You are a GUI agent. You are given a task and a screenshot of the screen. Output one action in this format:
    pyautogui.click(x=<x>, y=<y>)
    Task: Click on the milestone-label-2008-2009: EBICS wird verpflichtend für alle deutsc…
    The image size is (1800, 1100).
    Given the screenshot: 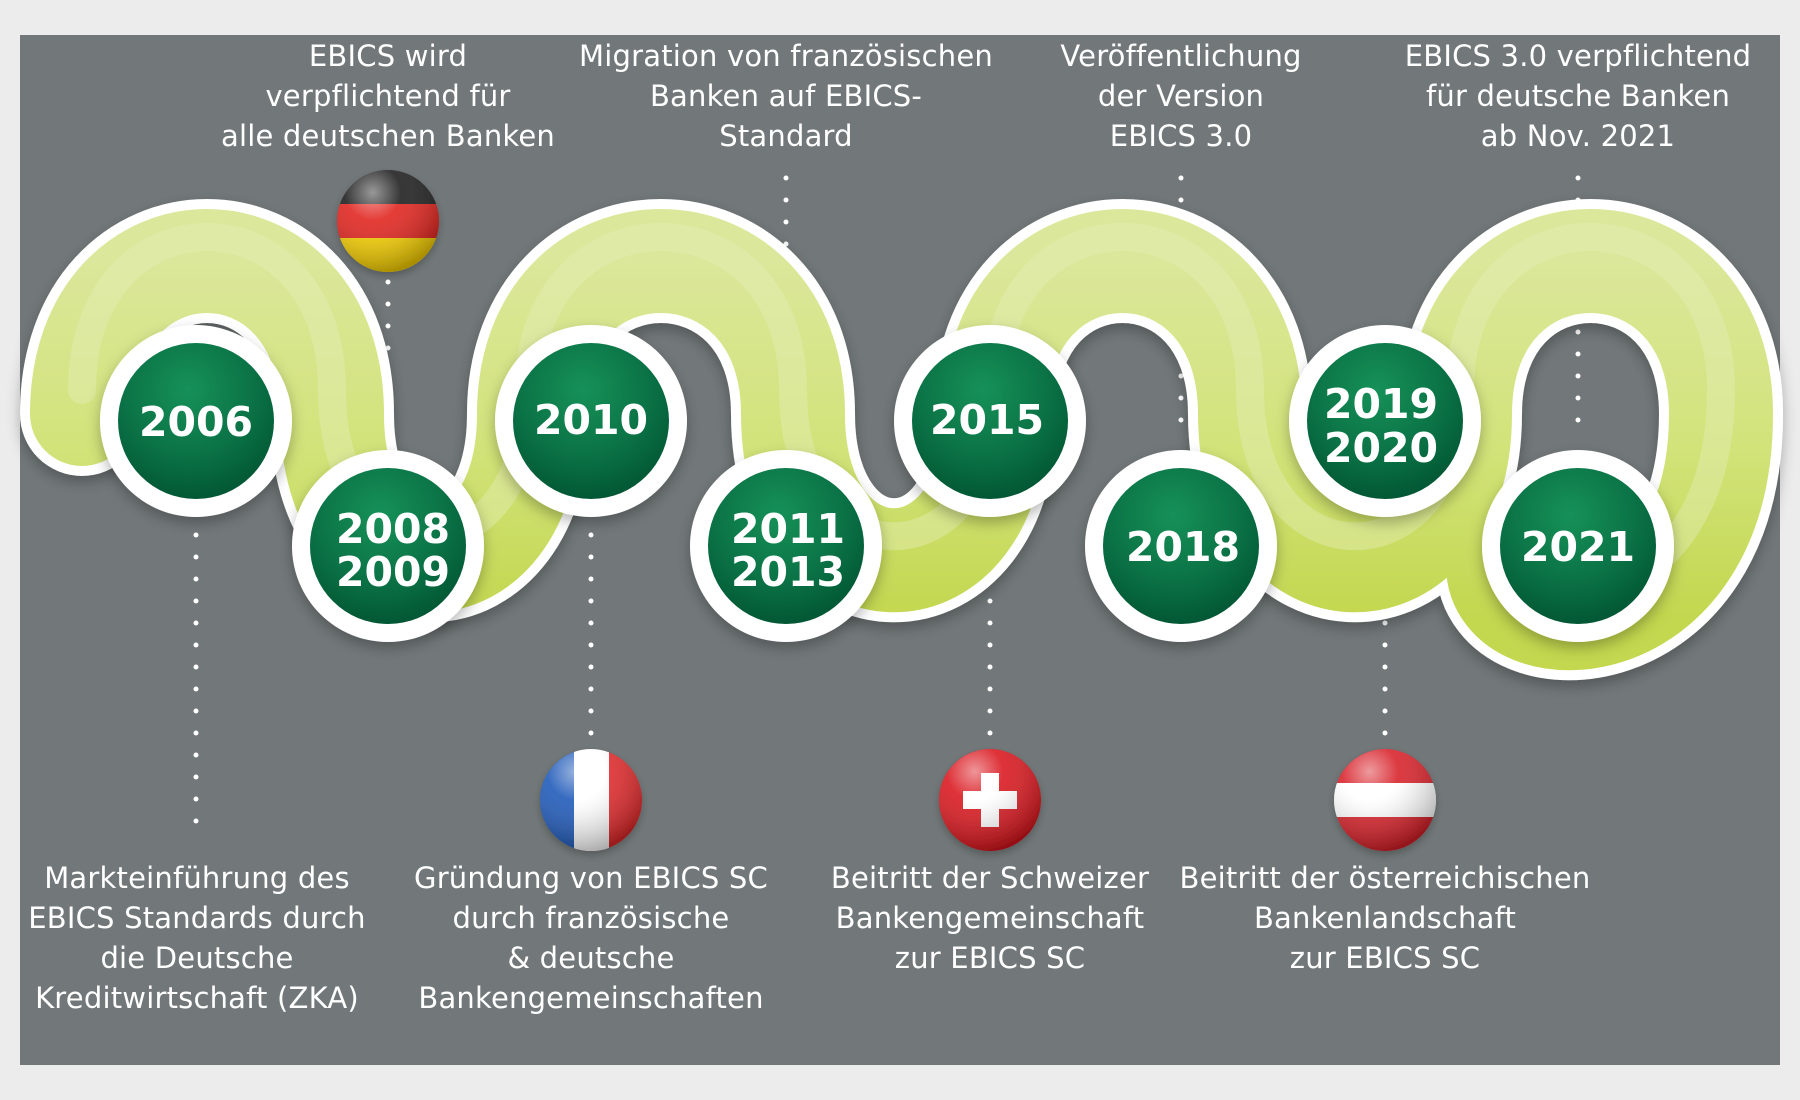 What is the action you would take?
    pyautogui.click(x=388, y=96)
    